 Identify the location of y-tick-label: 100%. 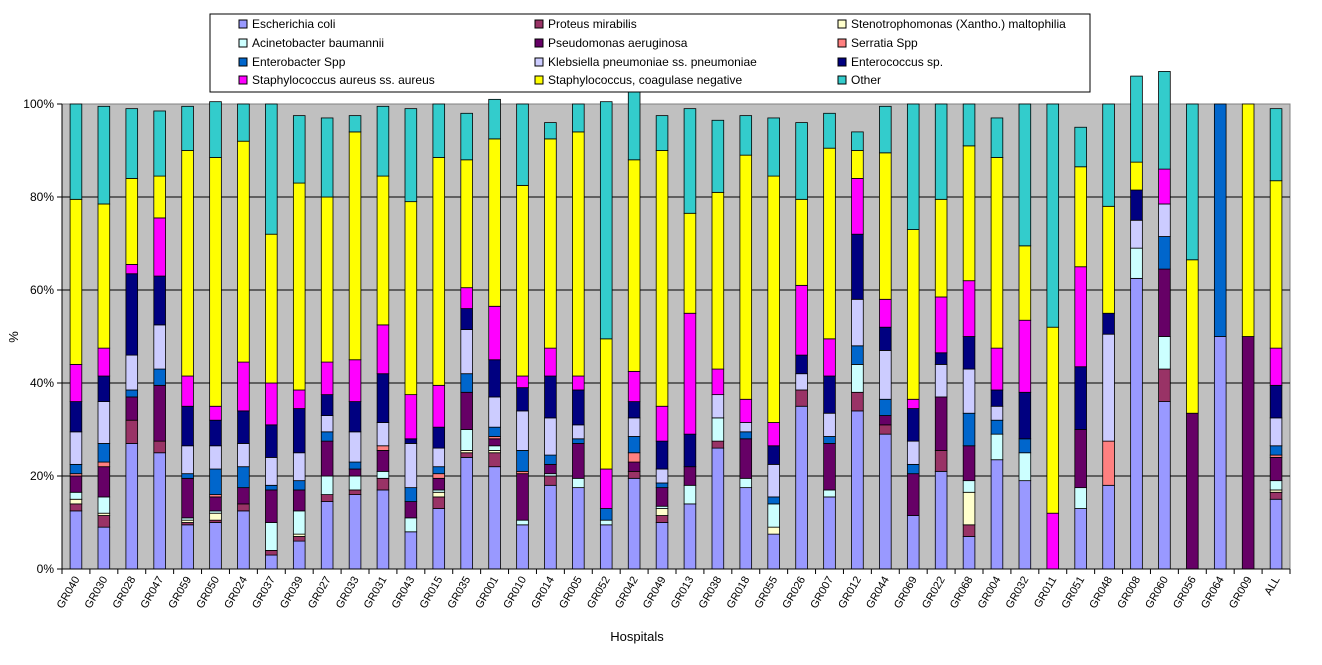
(38, 104).